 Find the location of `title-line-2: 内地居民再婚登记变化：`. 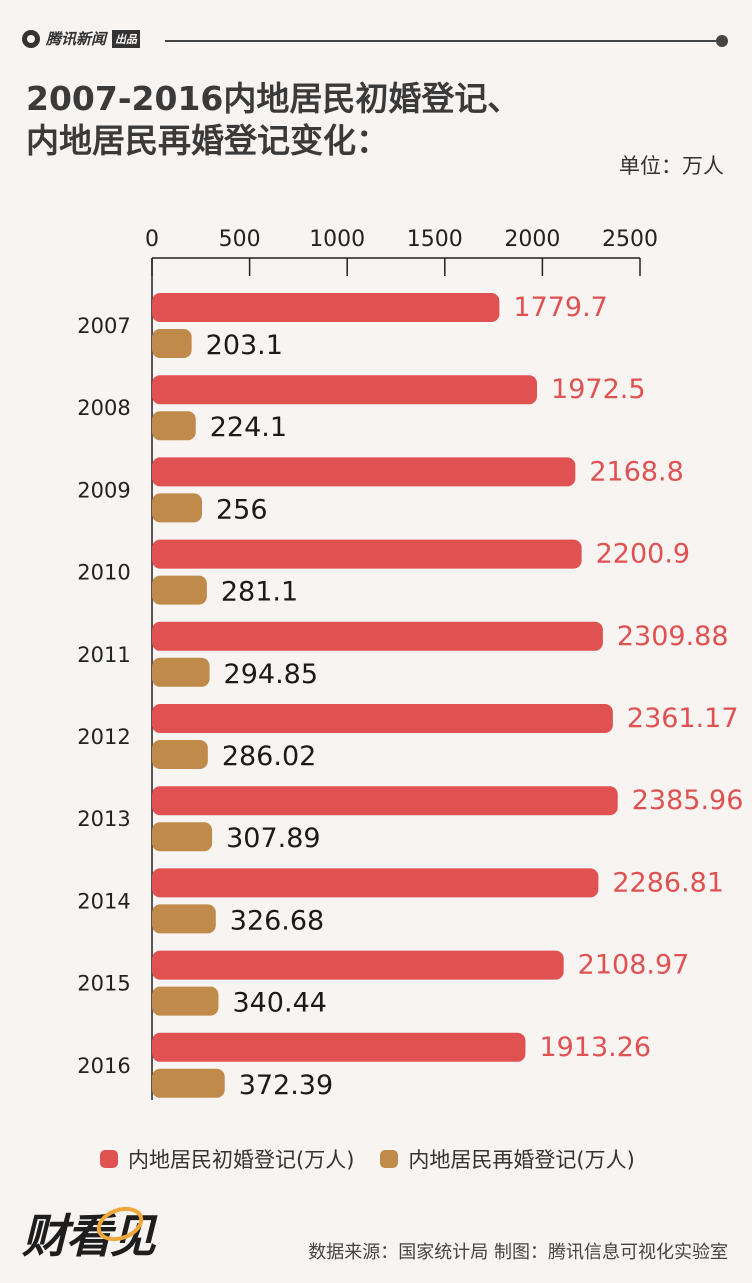

title-line-2: 内地居民再婚登记变化： is located at coordinates (207, 140).